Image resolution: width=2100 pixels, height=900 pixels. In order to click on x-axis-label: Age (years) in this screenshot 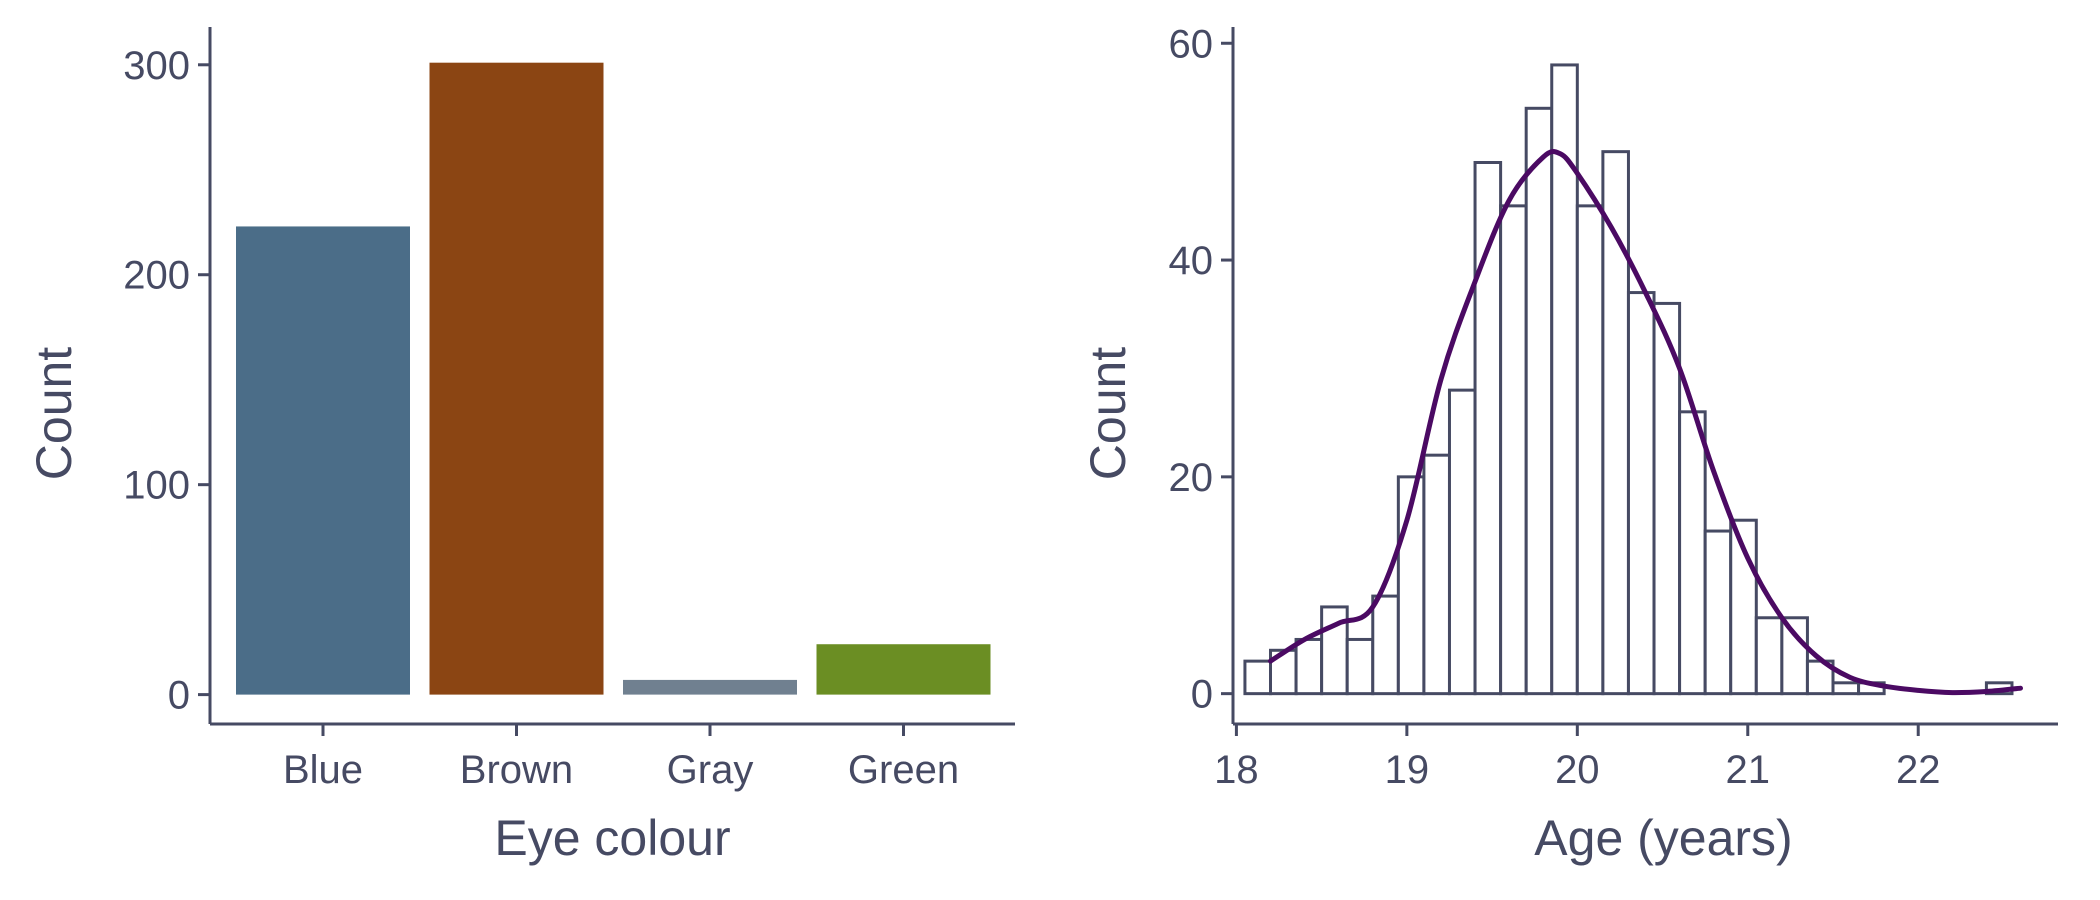, I will do `click(1663, 838)`.